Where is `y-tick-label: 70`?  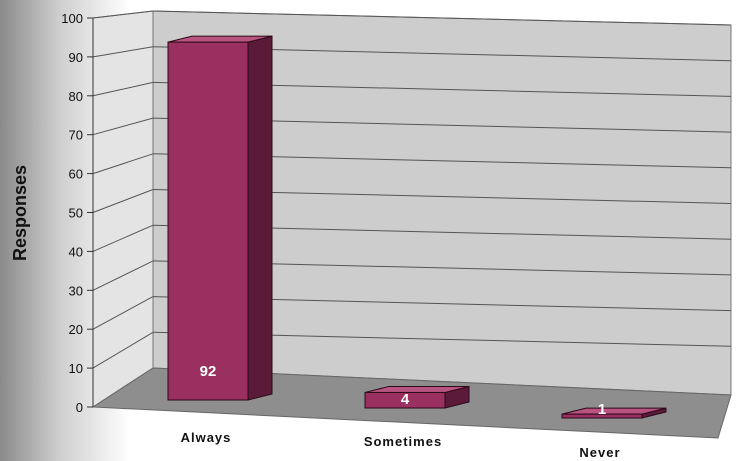 y-tick-label: 70 is located at coordinates (76, 135).